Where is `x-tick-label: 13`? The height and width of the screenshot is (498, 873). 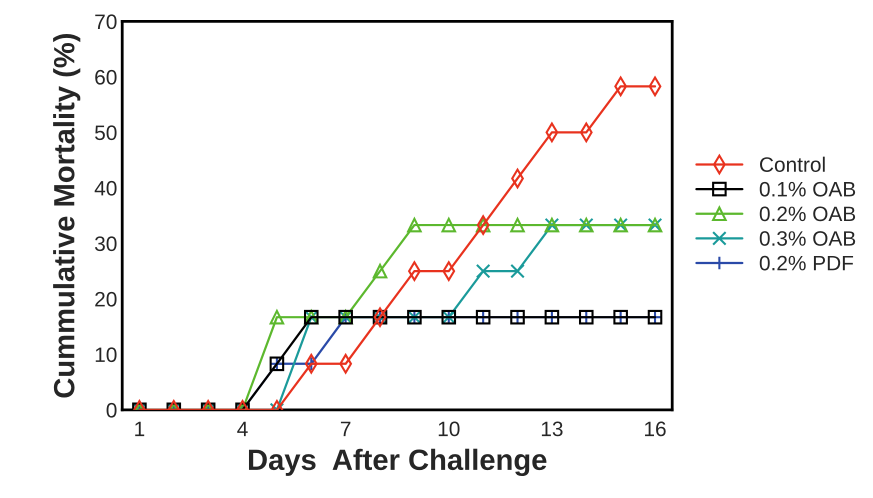 x-tick-label: 13 is located at coordinates (552, 429).